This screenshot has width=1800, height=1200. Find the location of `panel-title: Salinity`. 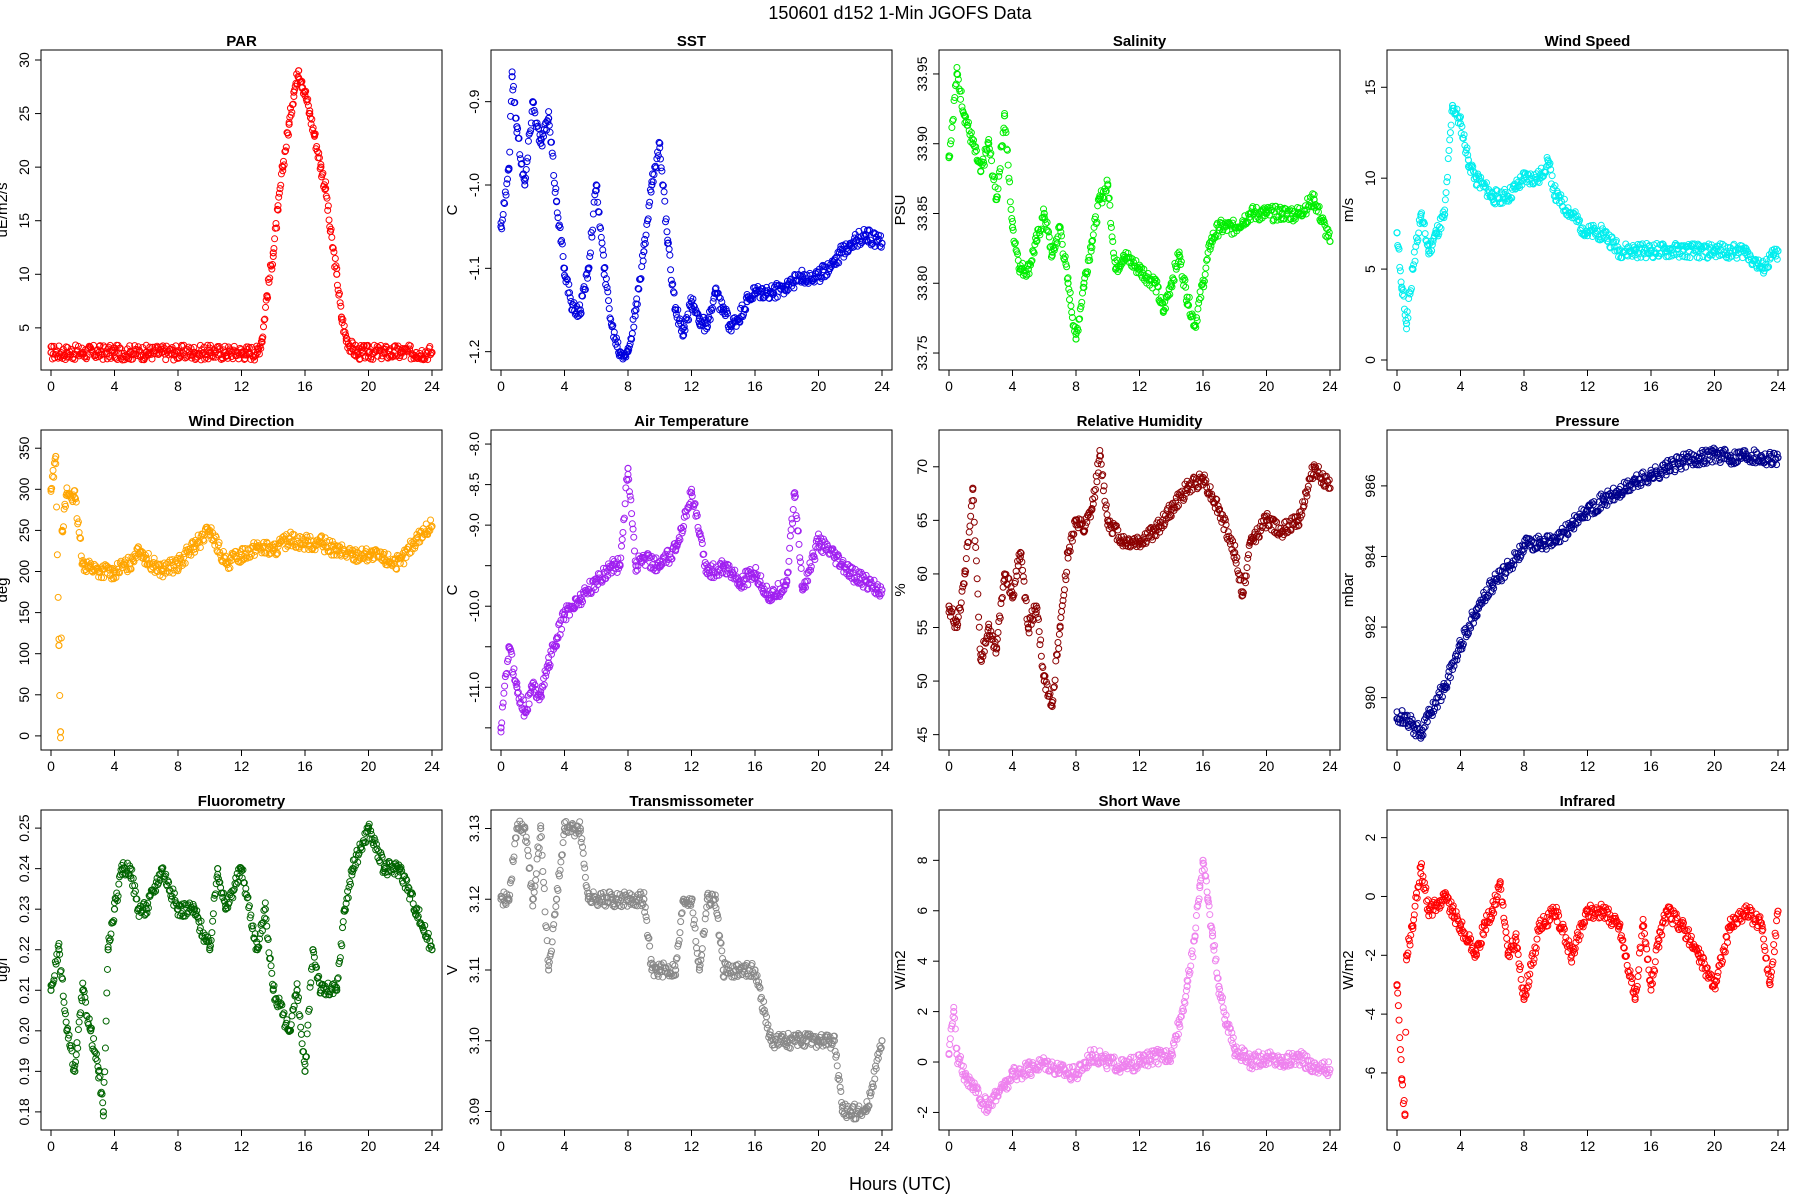

panel-title: Salinity is located at coordinates (1140, 41).